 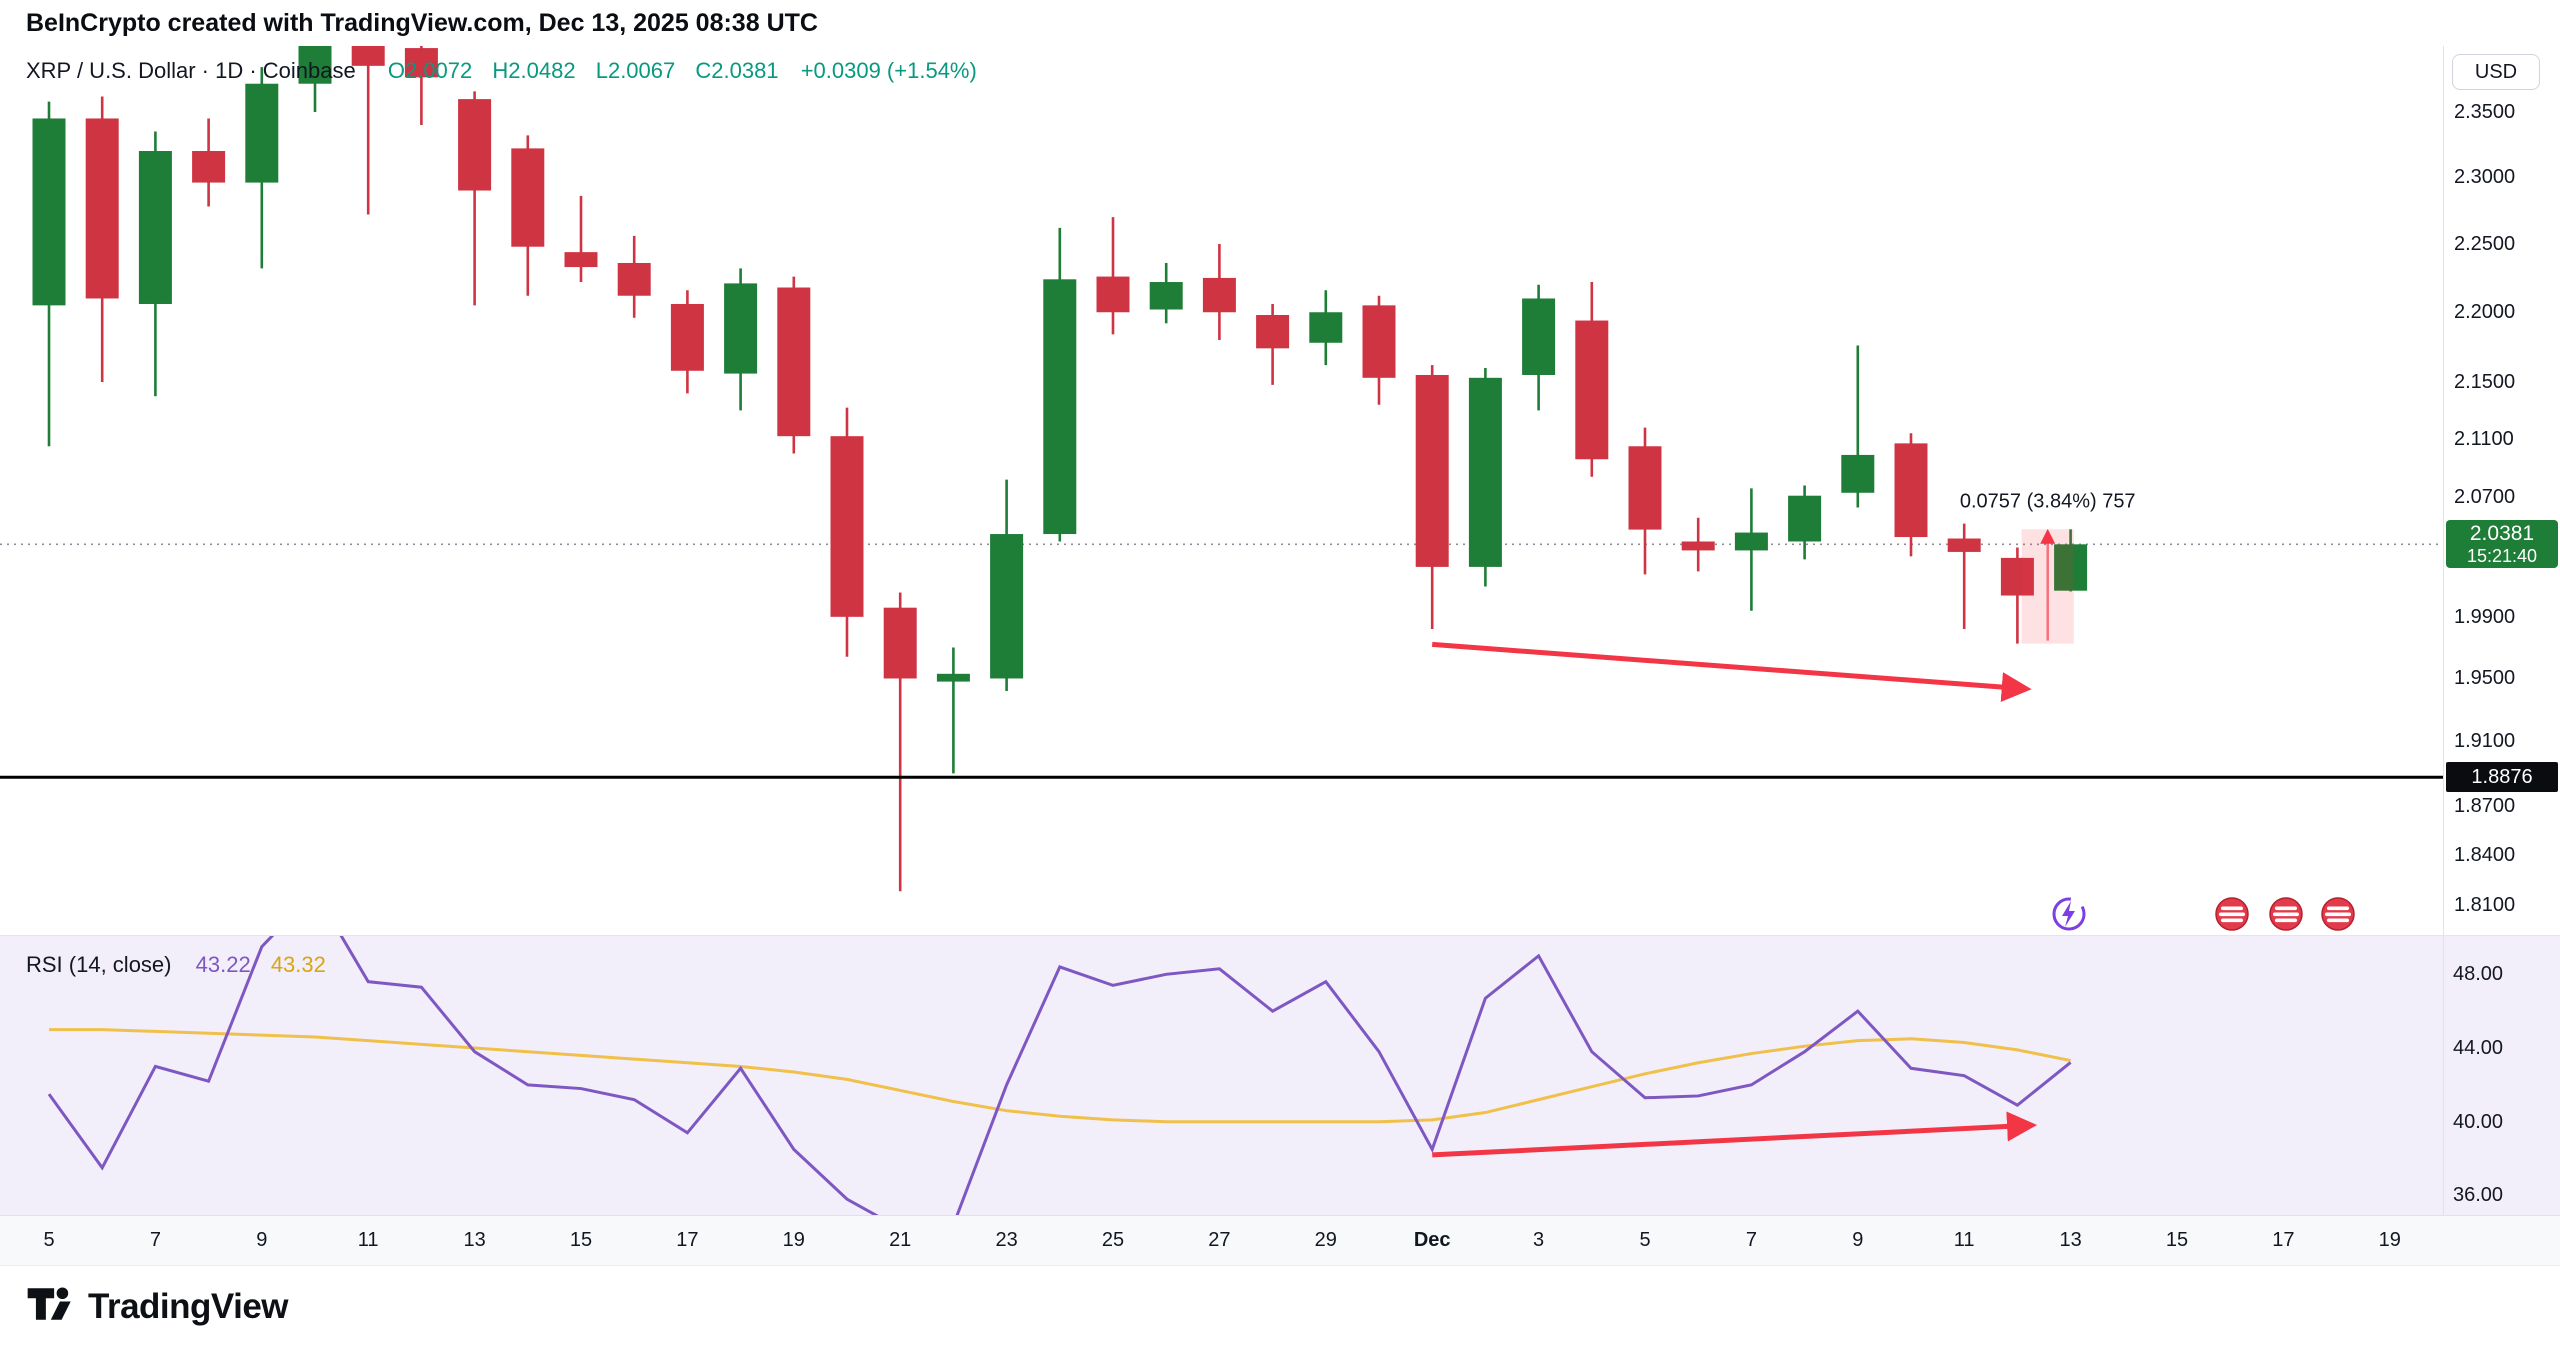 I want to click on price-tick: 2.3000, so click(x=2485, y=177).